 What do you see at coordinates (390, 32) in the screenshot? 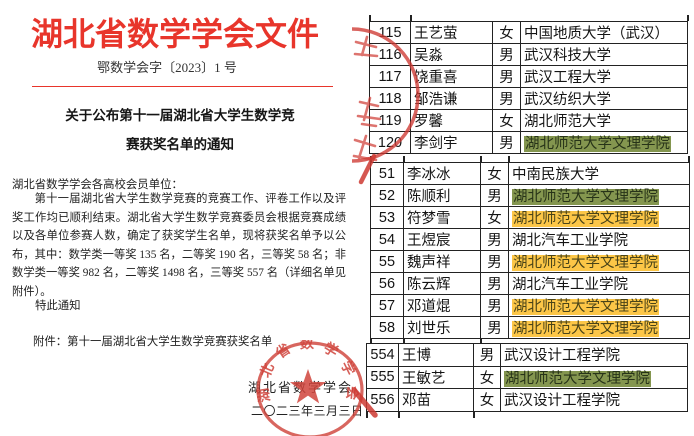
I see `rank-cell: 115` at bounding box center [390, 32].